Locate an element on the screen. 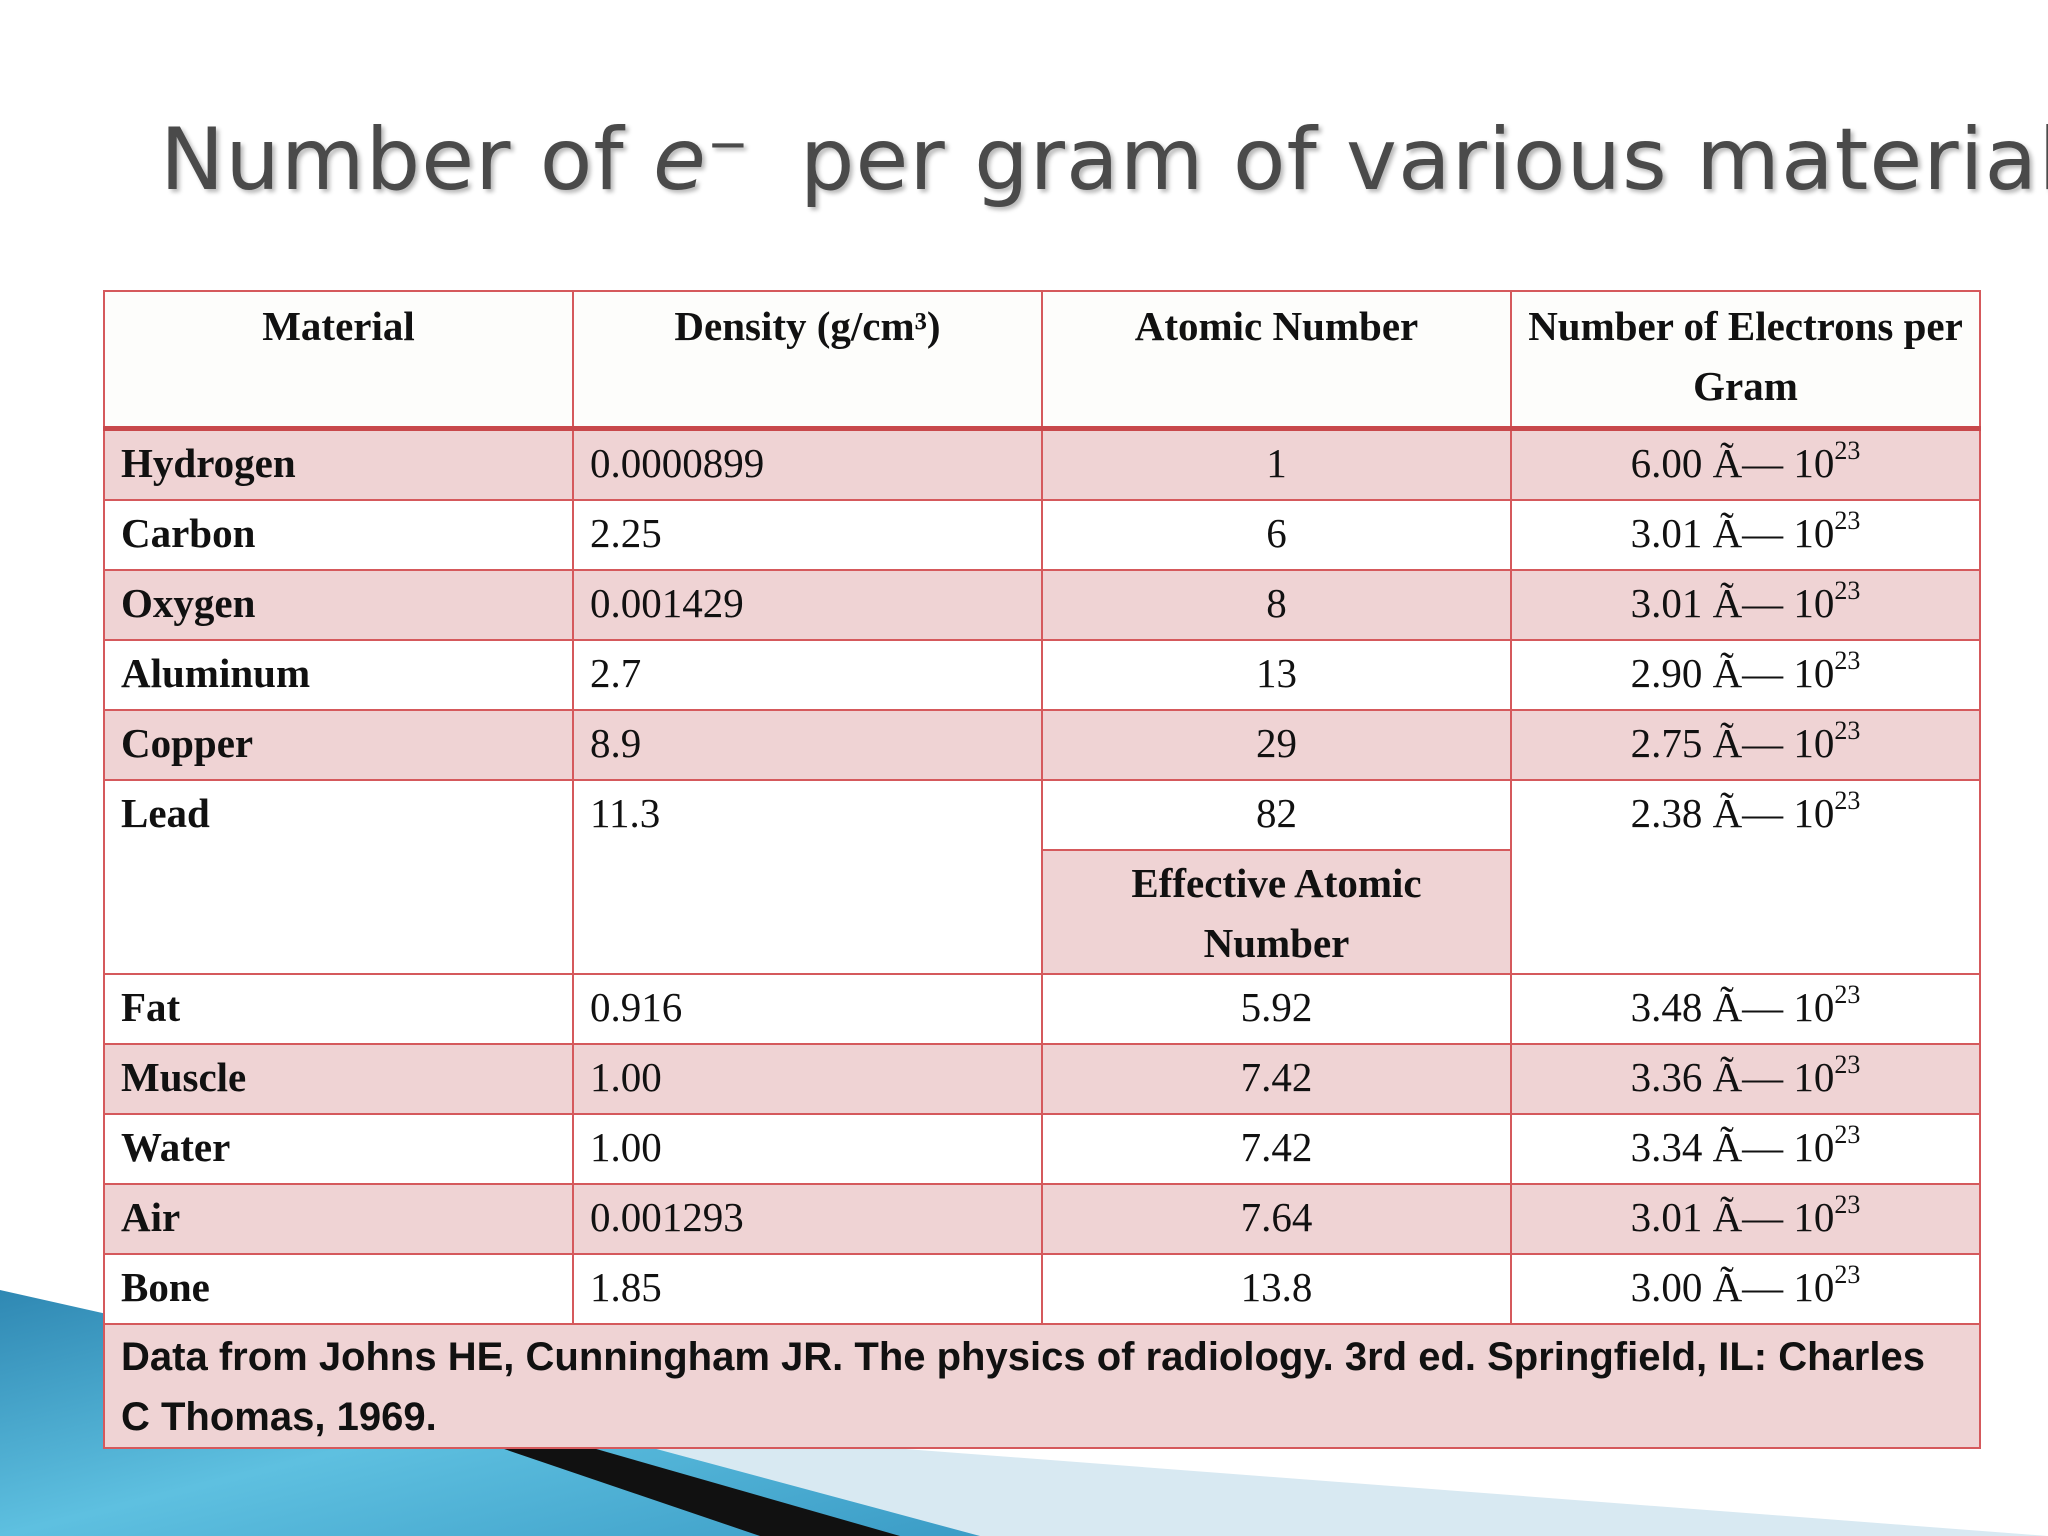 Image resolution: width=2048 pixels, height=1536 pixels. electrons-value: 3.36 Ã— 10 is located at coordinates (1732, 1077).